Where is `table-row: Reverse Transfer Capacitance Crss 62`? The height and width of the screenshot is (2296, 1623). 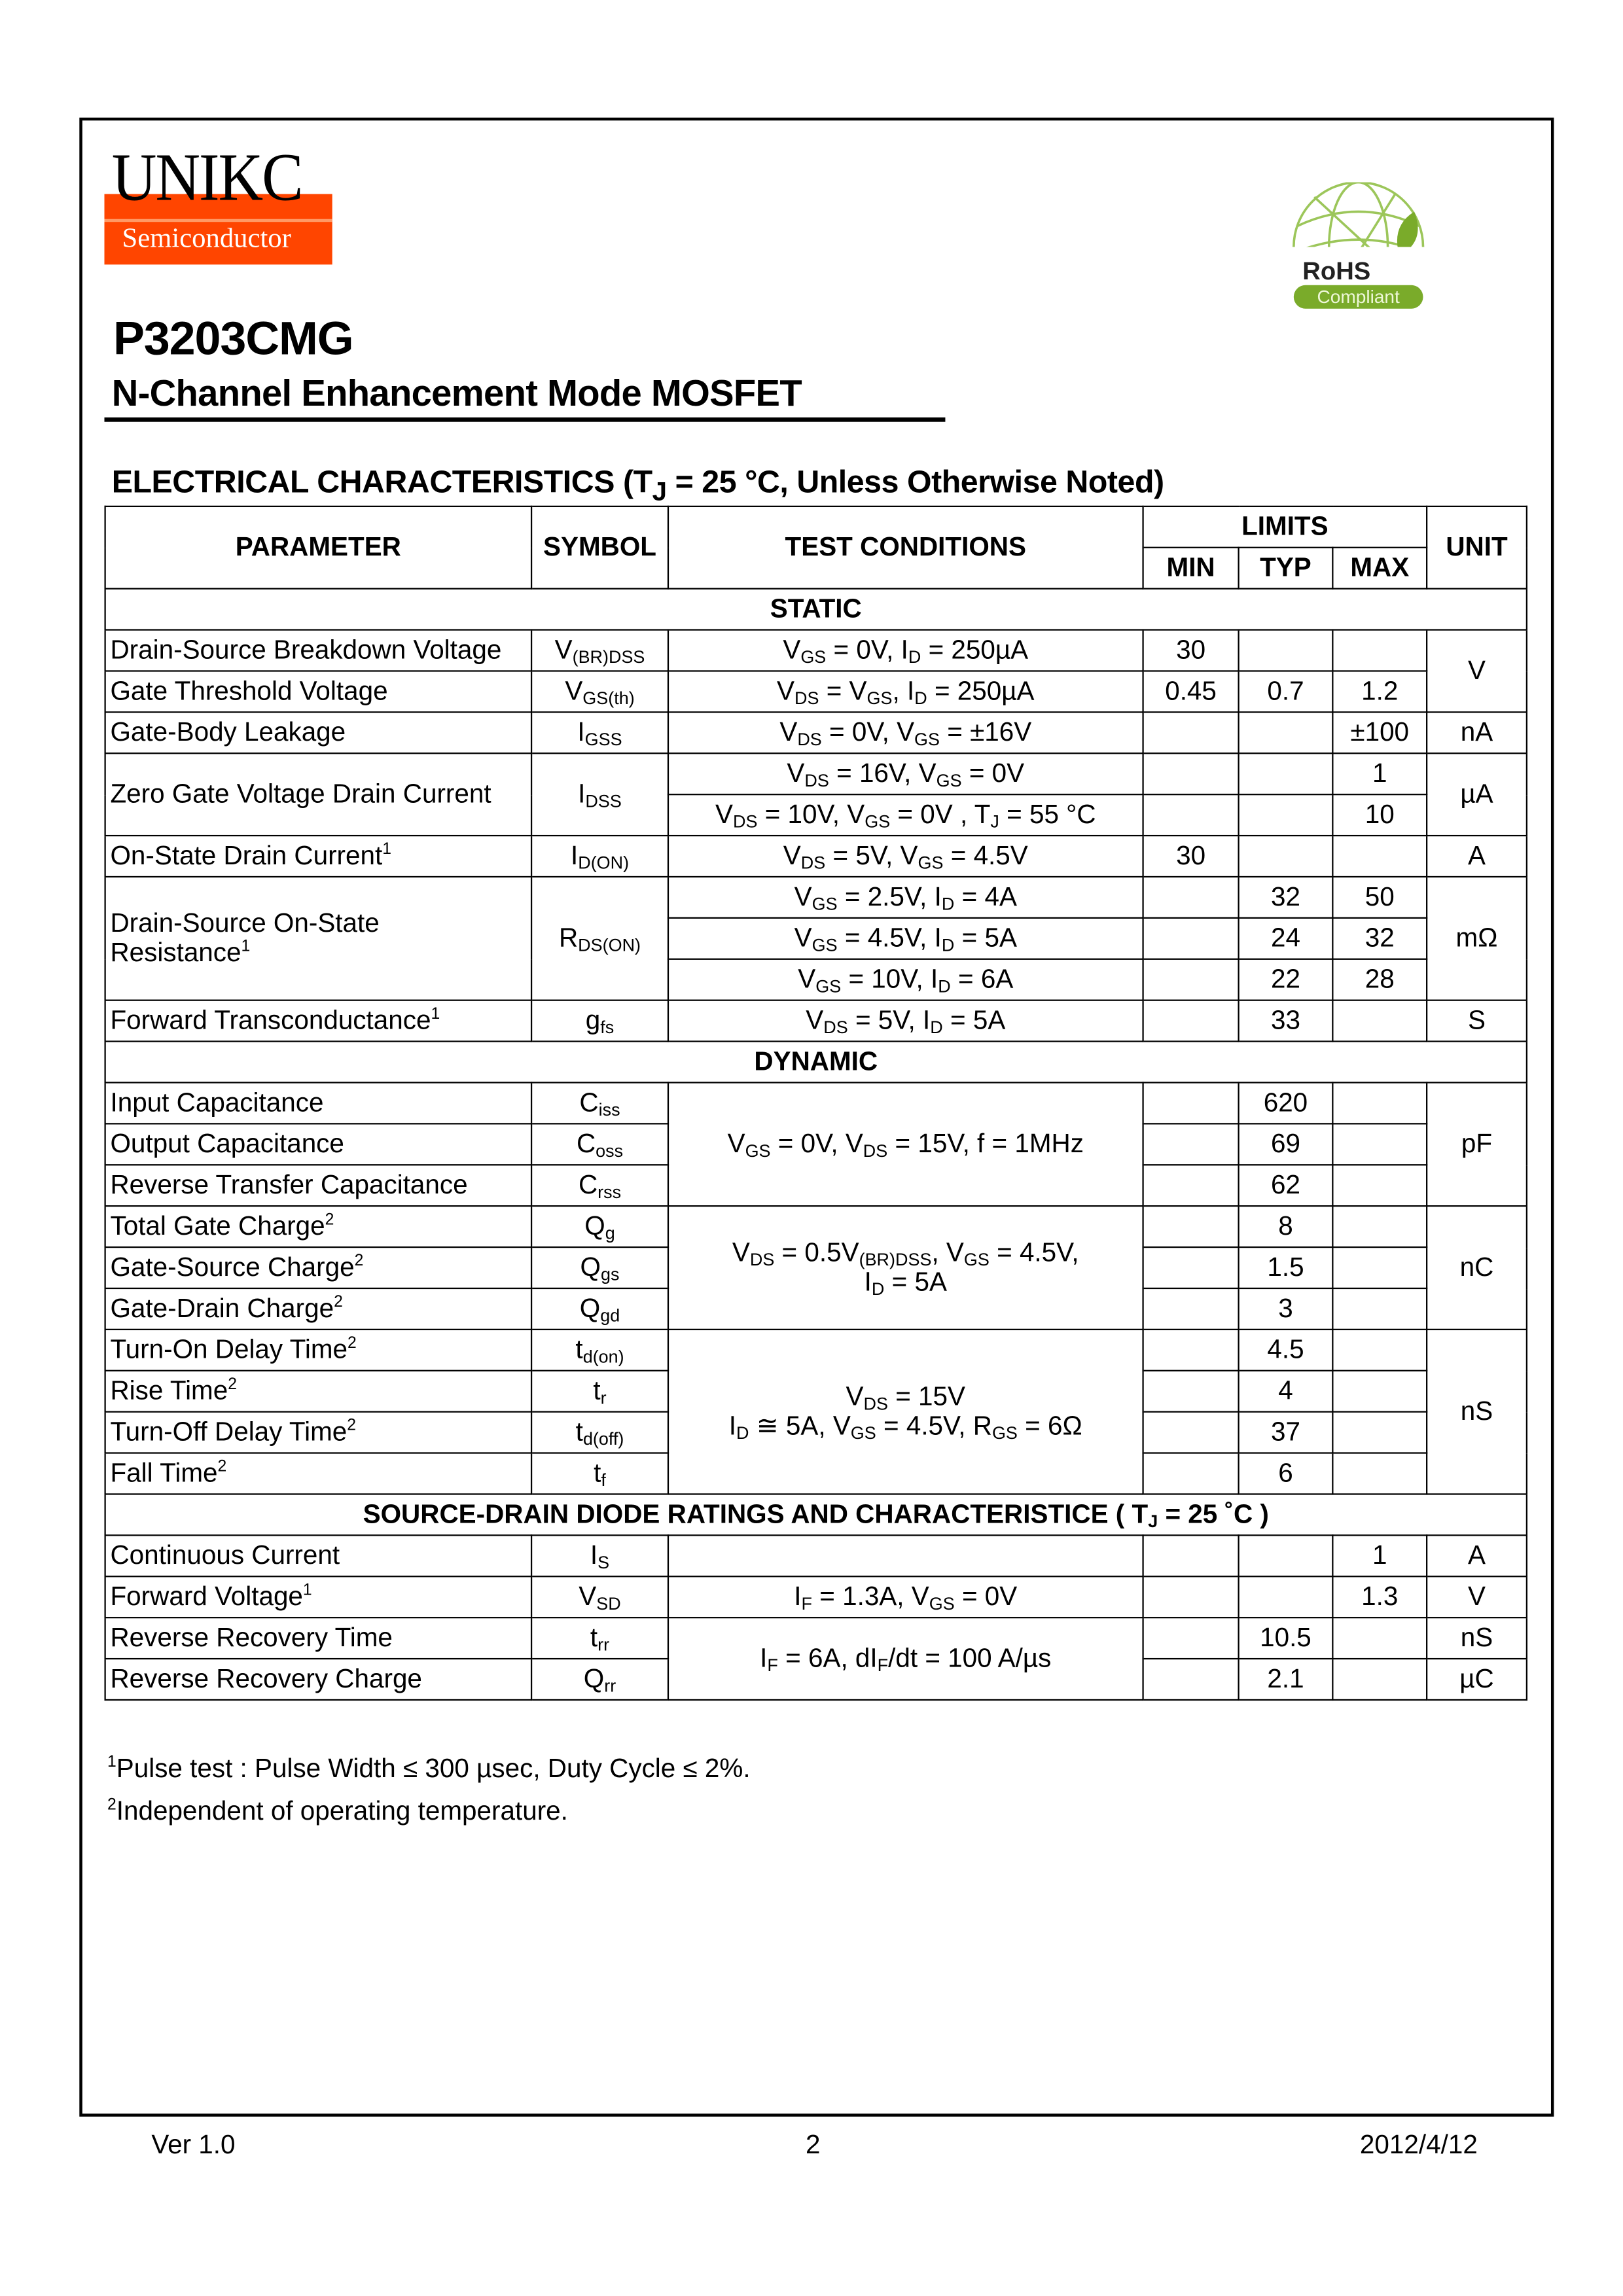
table-row: Reverse Transfer Capacitance Crss 62 is located at coordinates (815, 1186).